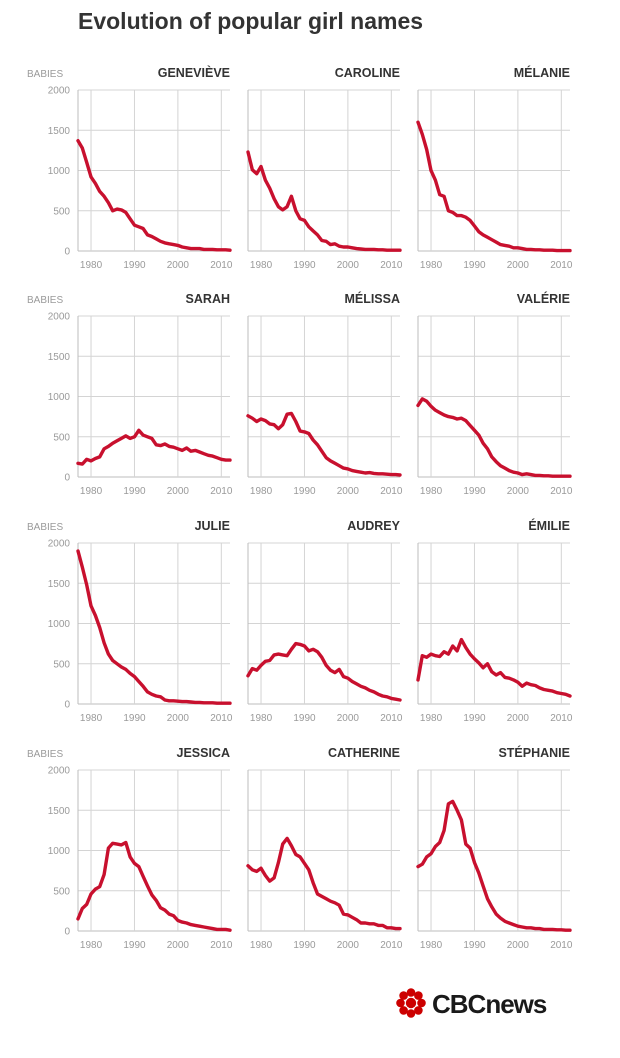 The width and height of the screenshot is (620, 1058). I want to click on panel-melanie: 1980 1990 2000 2010 MÉLANIE, so click(494, 168).